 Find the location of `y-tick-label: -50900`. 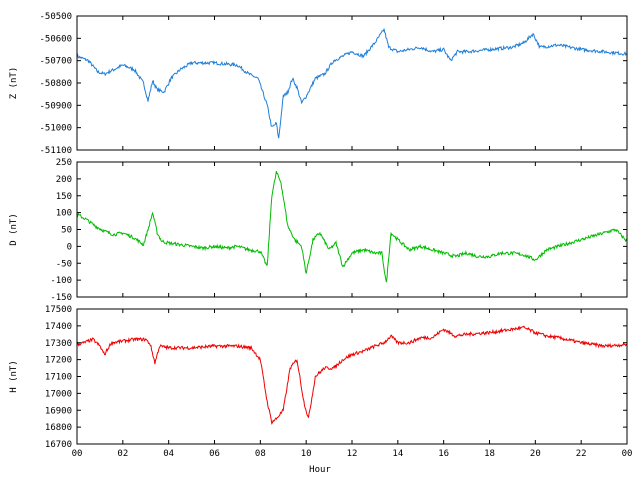

y-tick-label: -50900 is located at coordinates (55, 106).